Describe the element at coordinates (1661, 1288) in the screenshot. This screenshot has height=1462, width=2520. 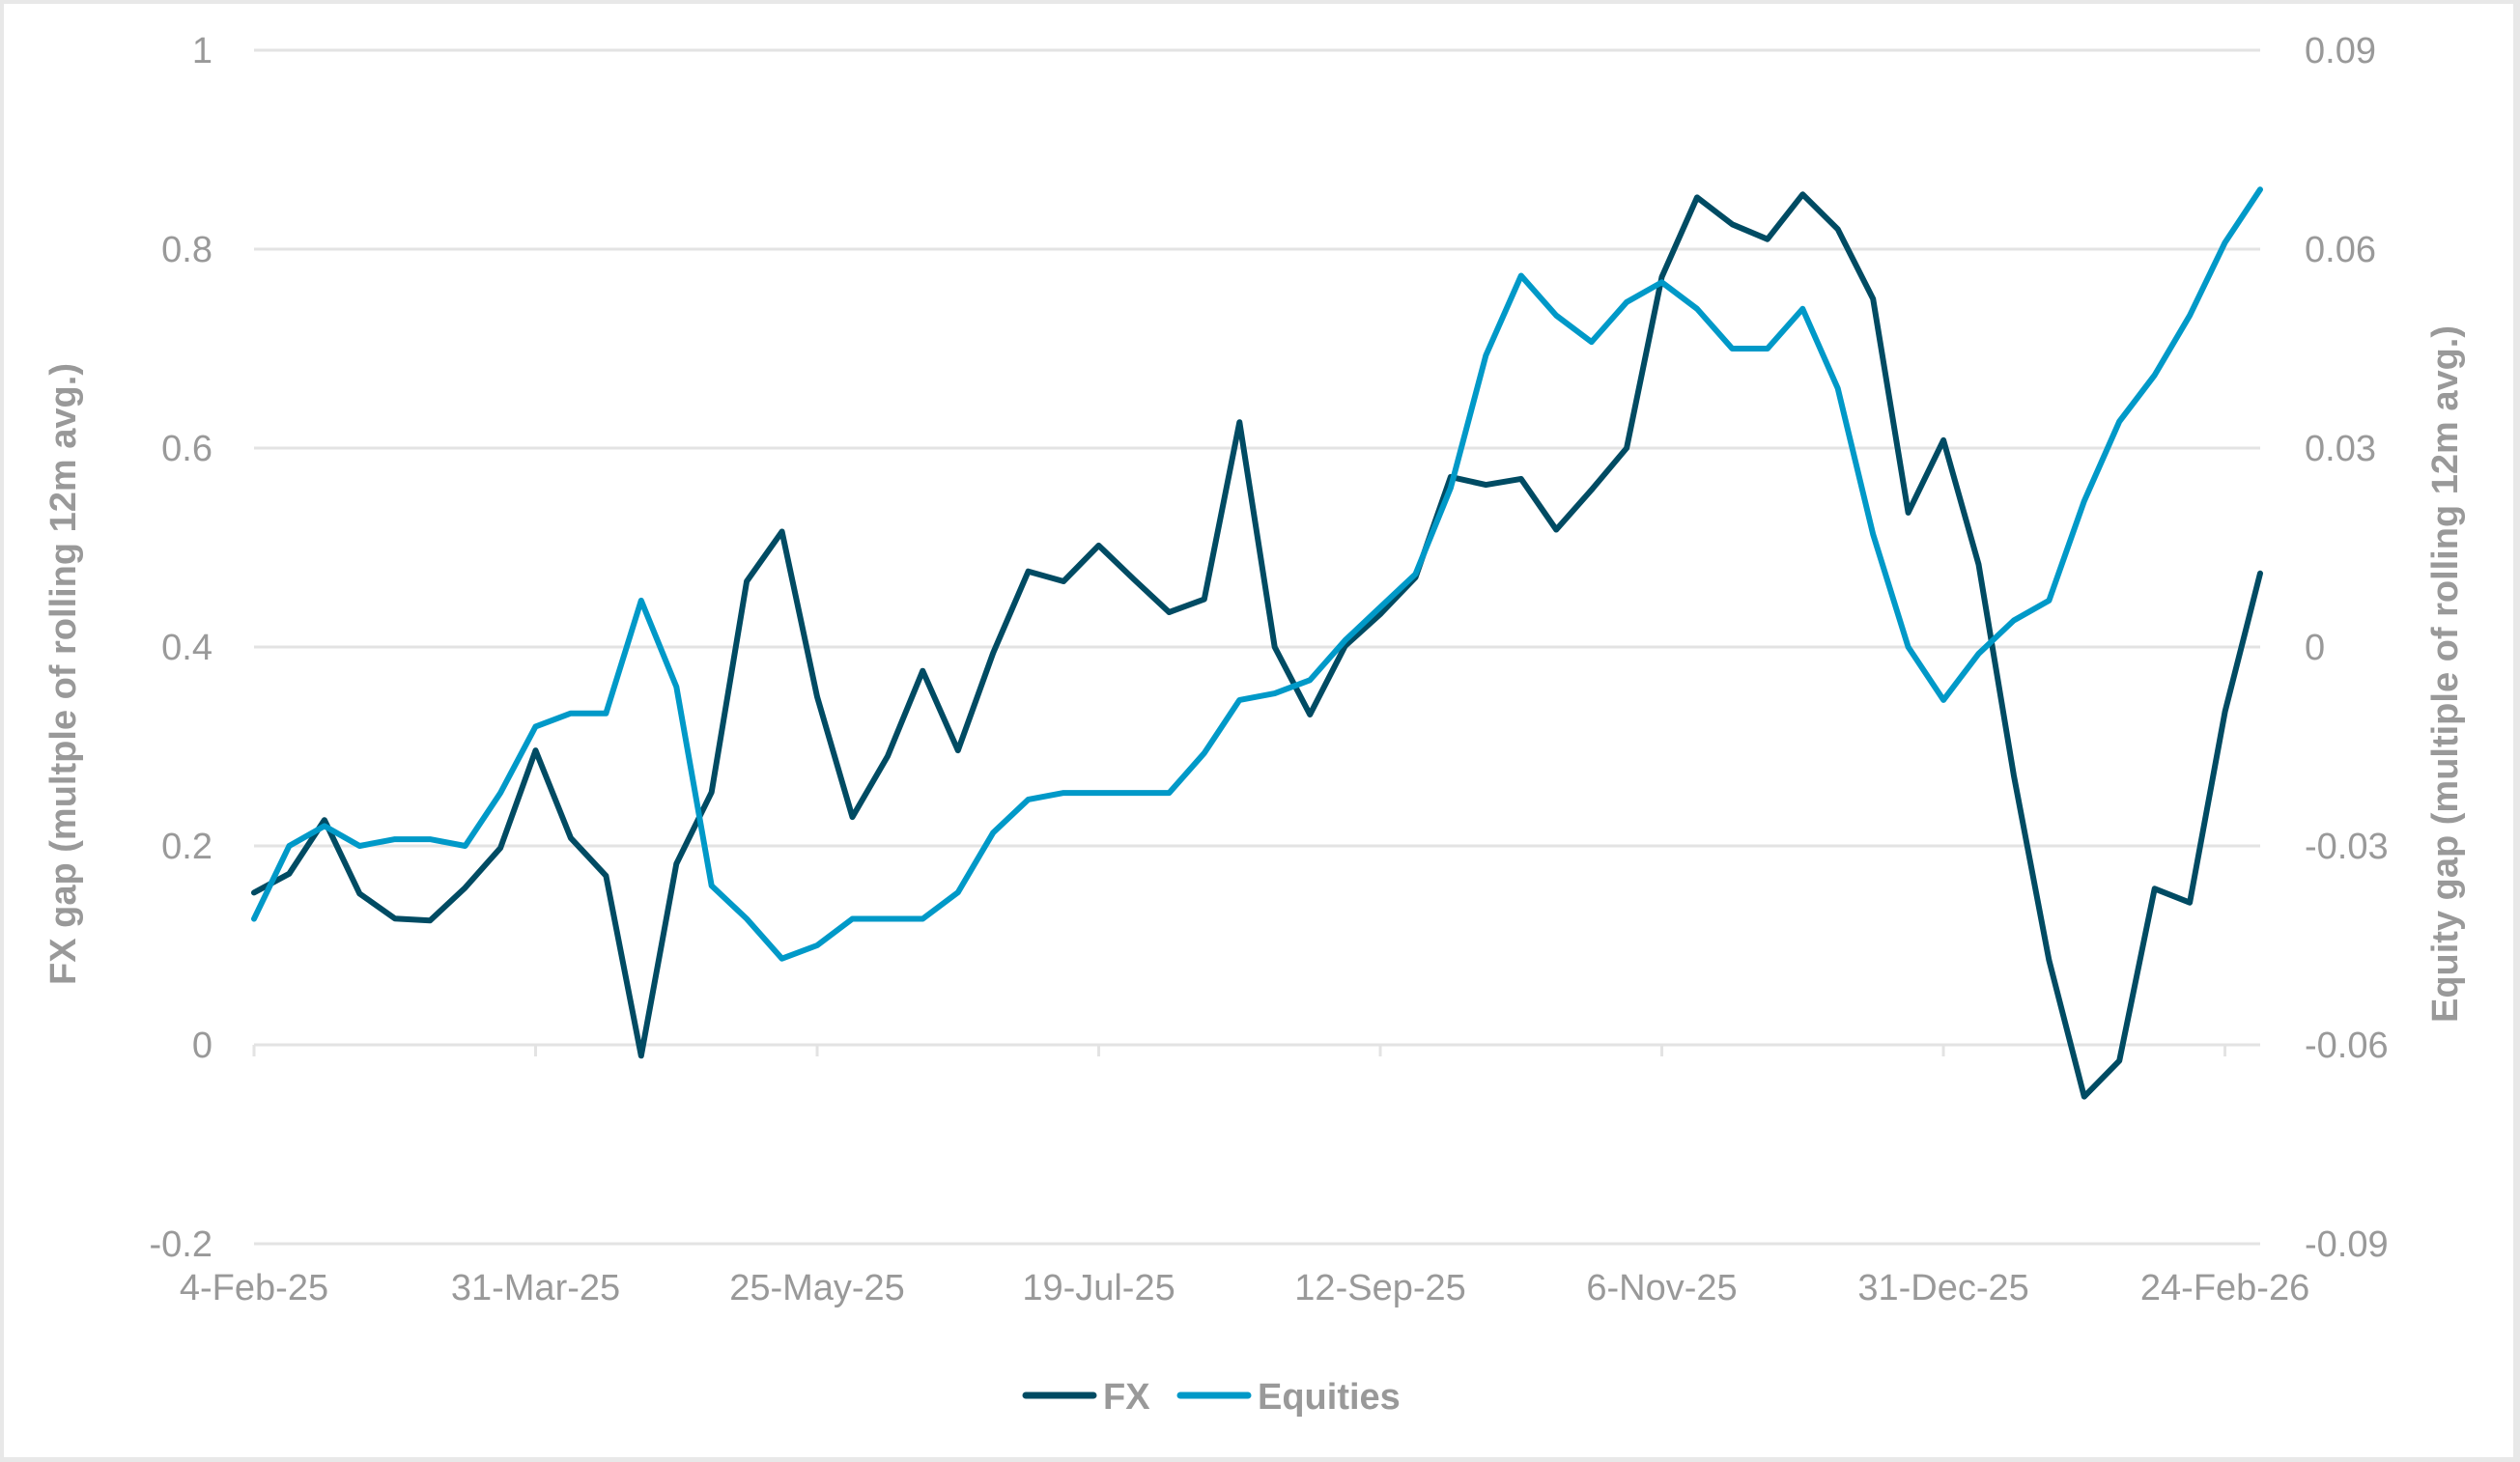
I see `x-tick-label: 6-Nov-25` at that location.